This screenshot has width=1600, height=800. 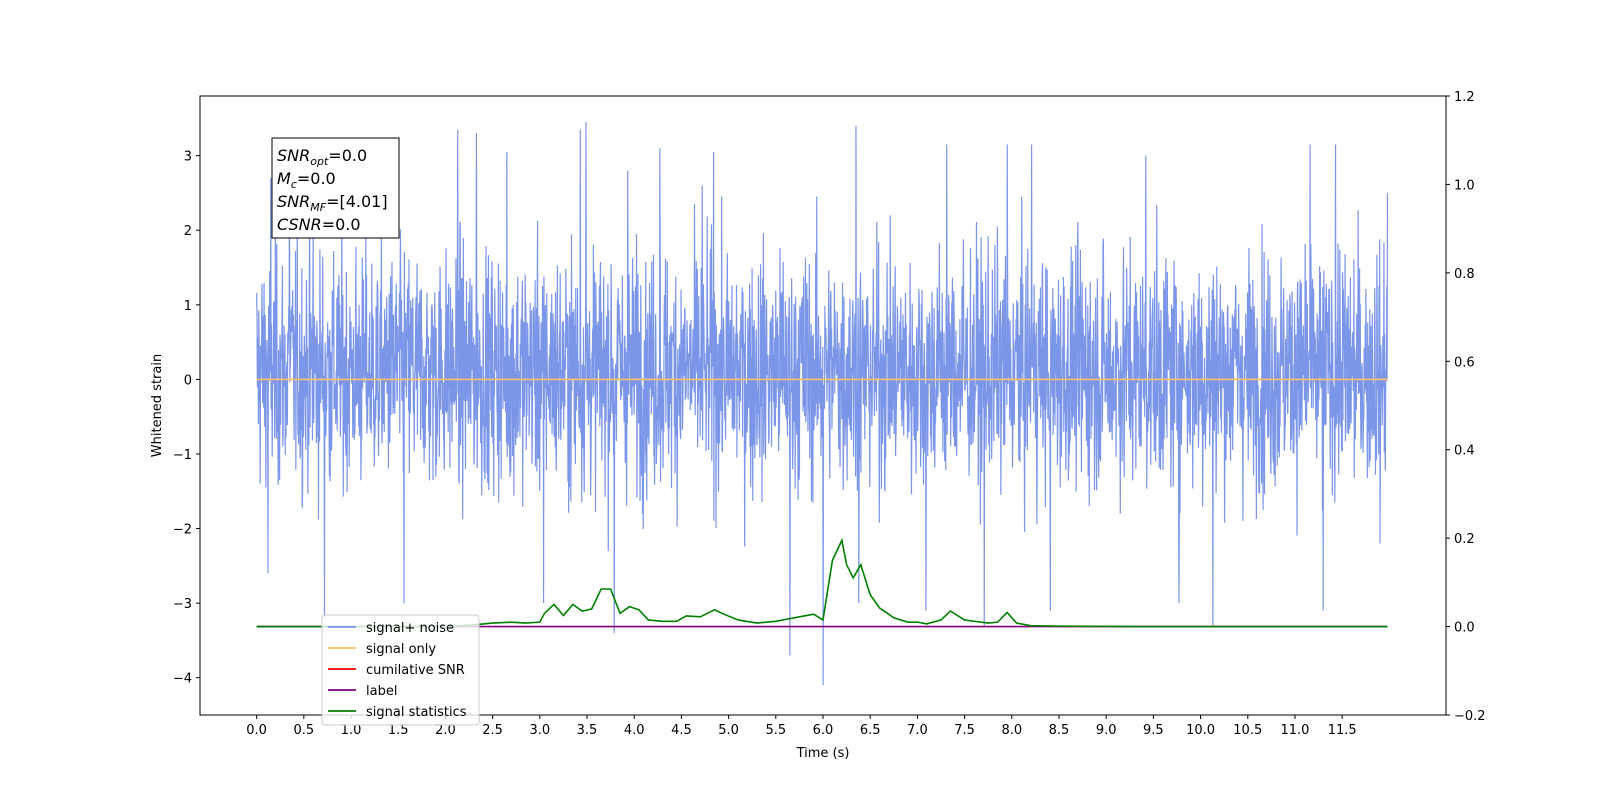 I want to click on x-tick-label: 5.5, so click(x=775, y=730).